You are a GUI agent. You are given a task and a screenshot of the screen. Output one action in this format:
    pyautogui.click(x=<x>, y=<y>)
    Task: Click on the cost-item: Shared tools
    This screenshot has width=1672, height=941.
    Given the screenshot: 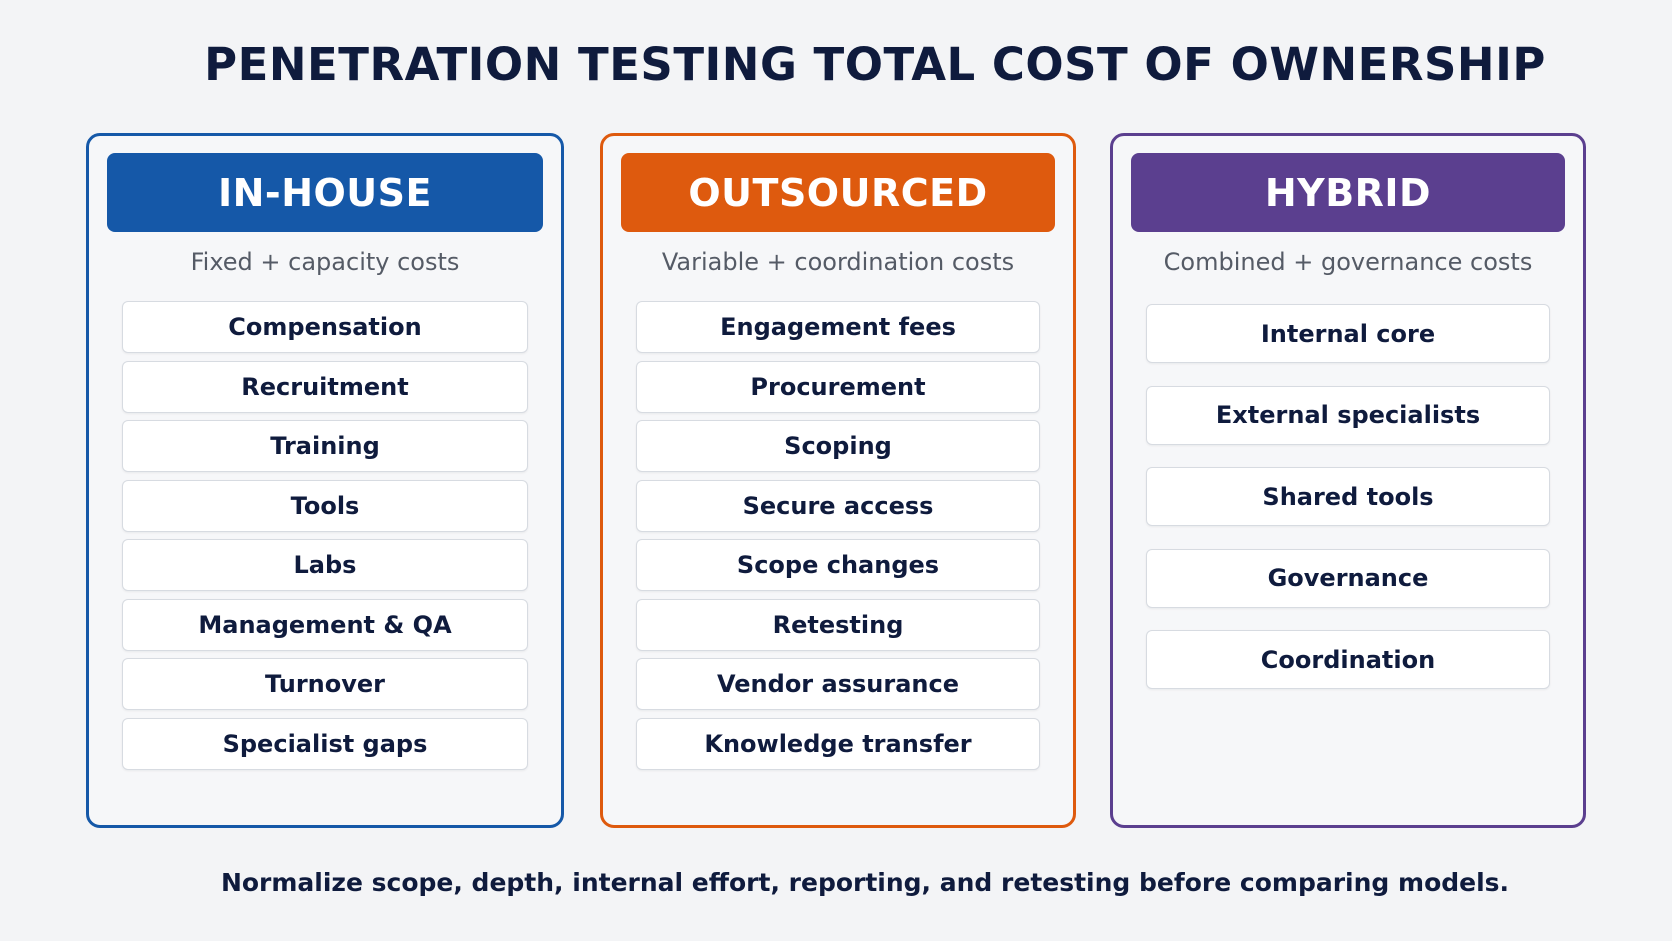 What is the action you would take?
    pyautogui.click(x=1348, y=496)
    